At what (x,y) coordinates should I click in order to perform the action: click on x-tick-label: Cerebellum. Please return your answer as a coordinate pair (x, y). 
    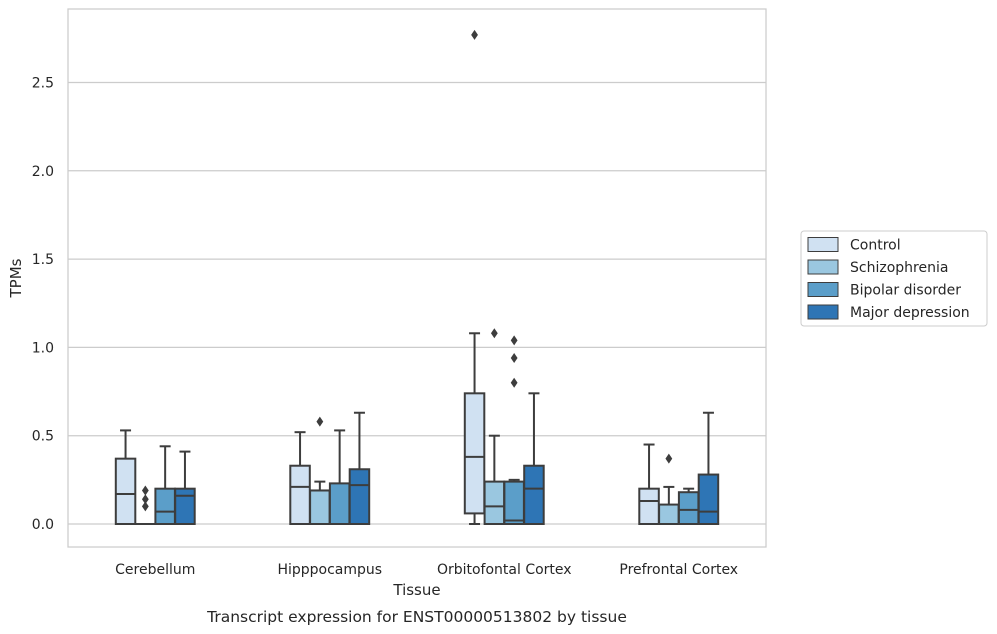
    Looking at the image, I should click on (155, 570).